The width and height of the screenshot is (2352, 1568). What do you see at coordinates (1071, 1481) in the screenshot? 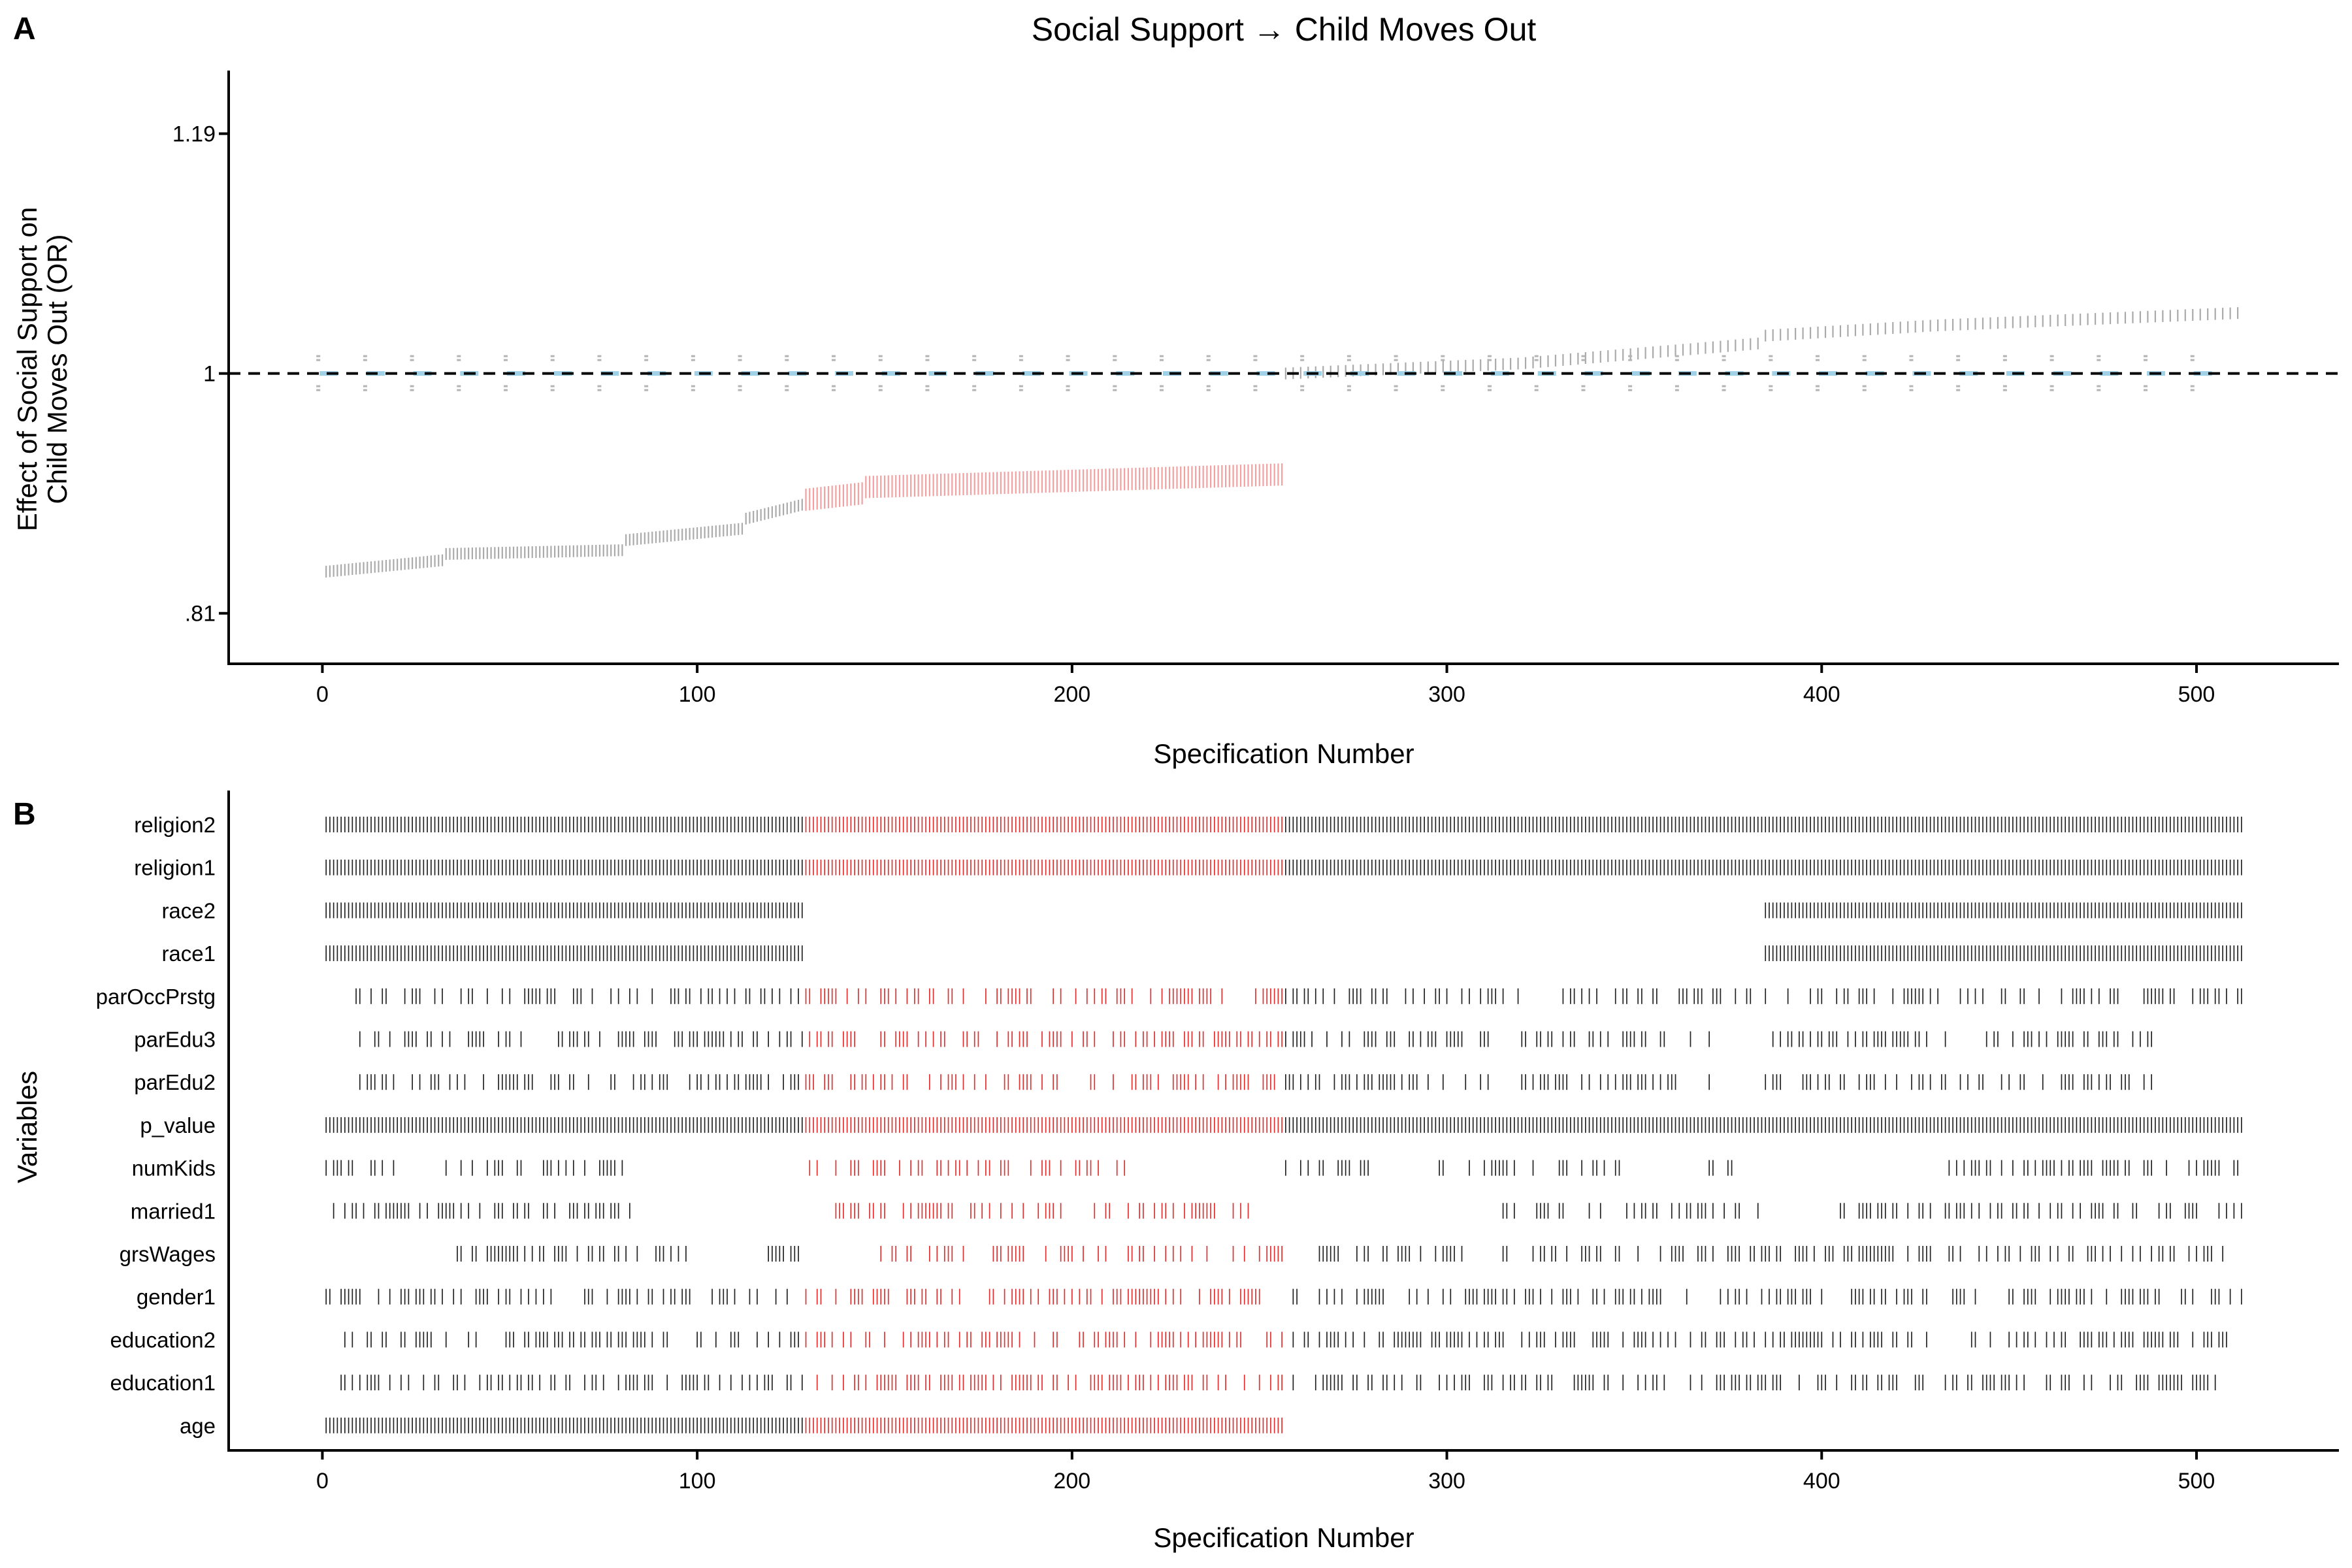
I see `chart-b-x-tick-label: 200` at bounding box center [1071, 1481].